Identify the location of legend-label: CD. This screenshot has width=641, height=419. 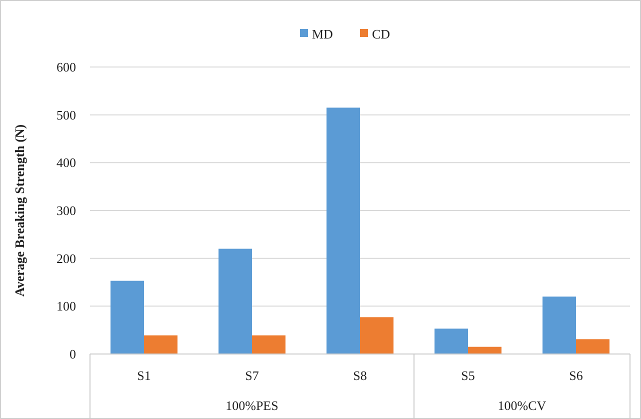
(381, 34).